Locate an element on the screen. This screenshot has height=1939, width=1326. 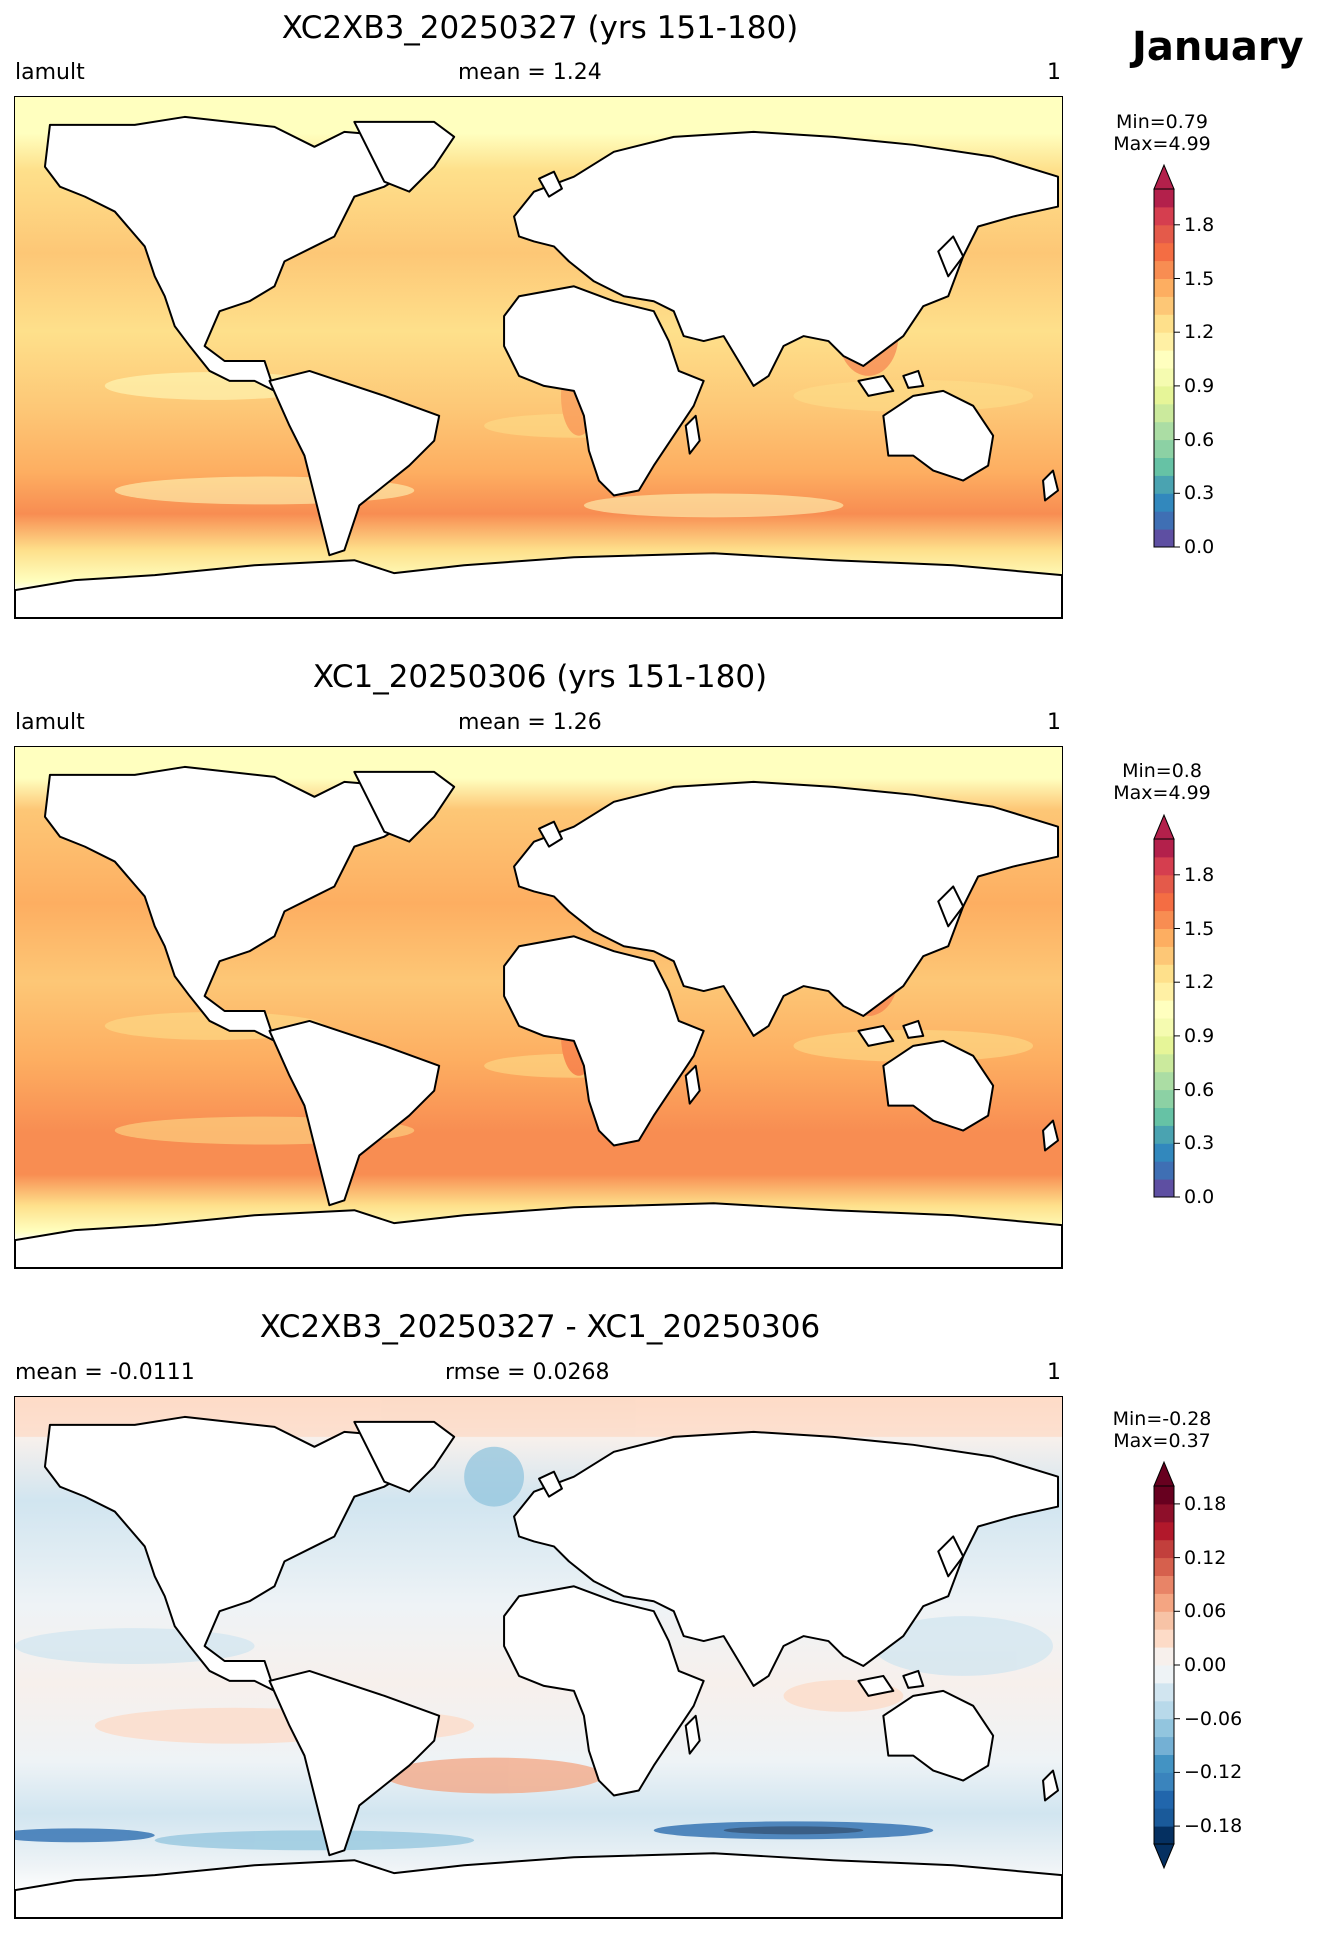
panel-2-colorbar is located at coordinates (1166, 1005).